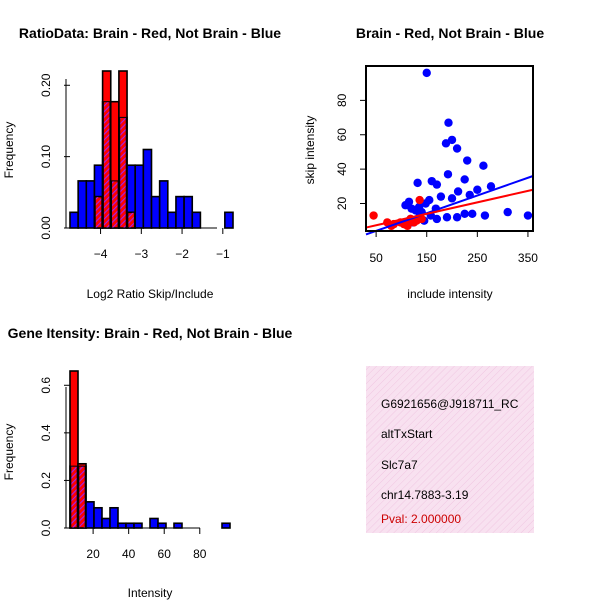 This screenshot has height=600, width=600. Describe the element at coordinates (46, 157) in the screenshot. I see `y-tick-label: 0.10` at that location.